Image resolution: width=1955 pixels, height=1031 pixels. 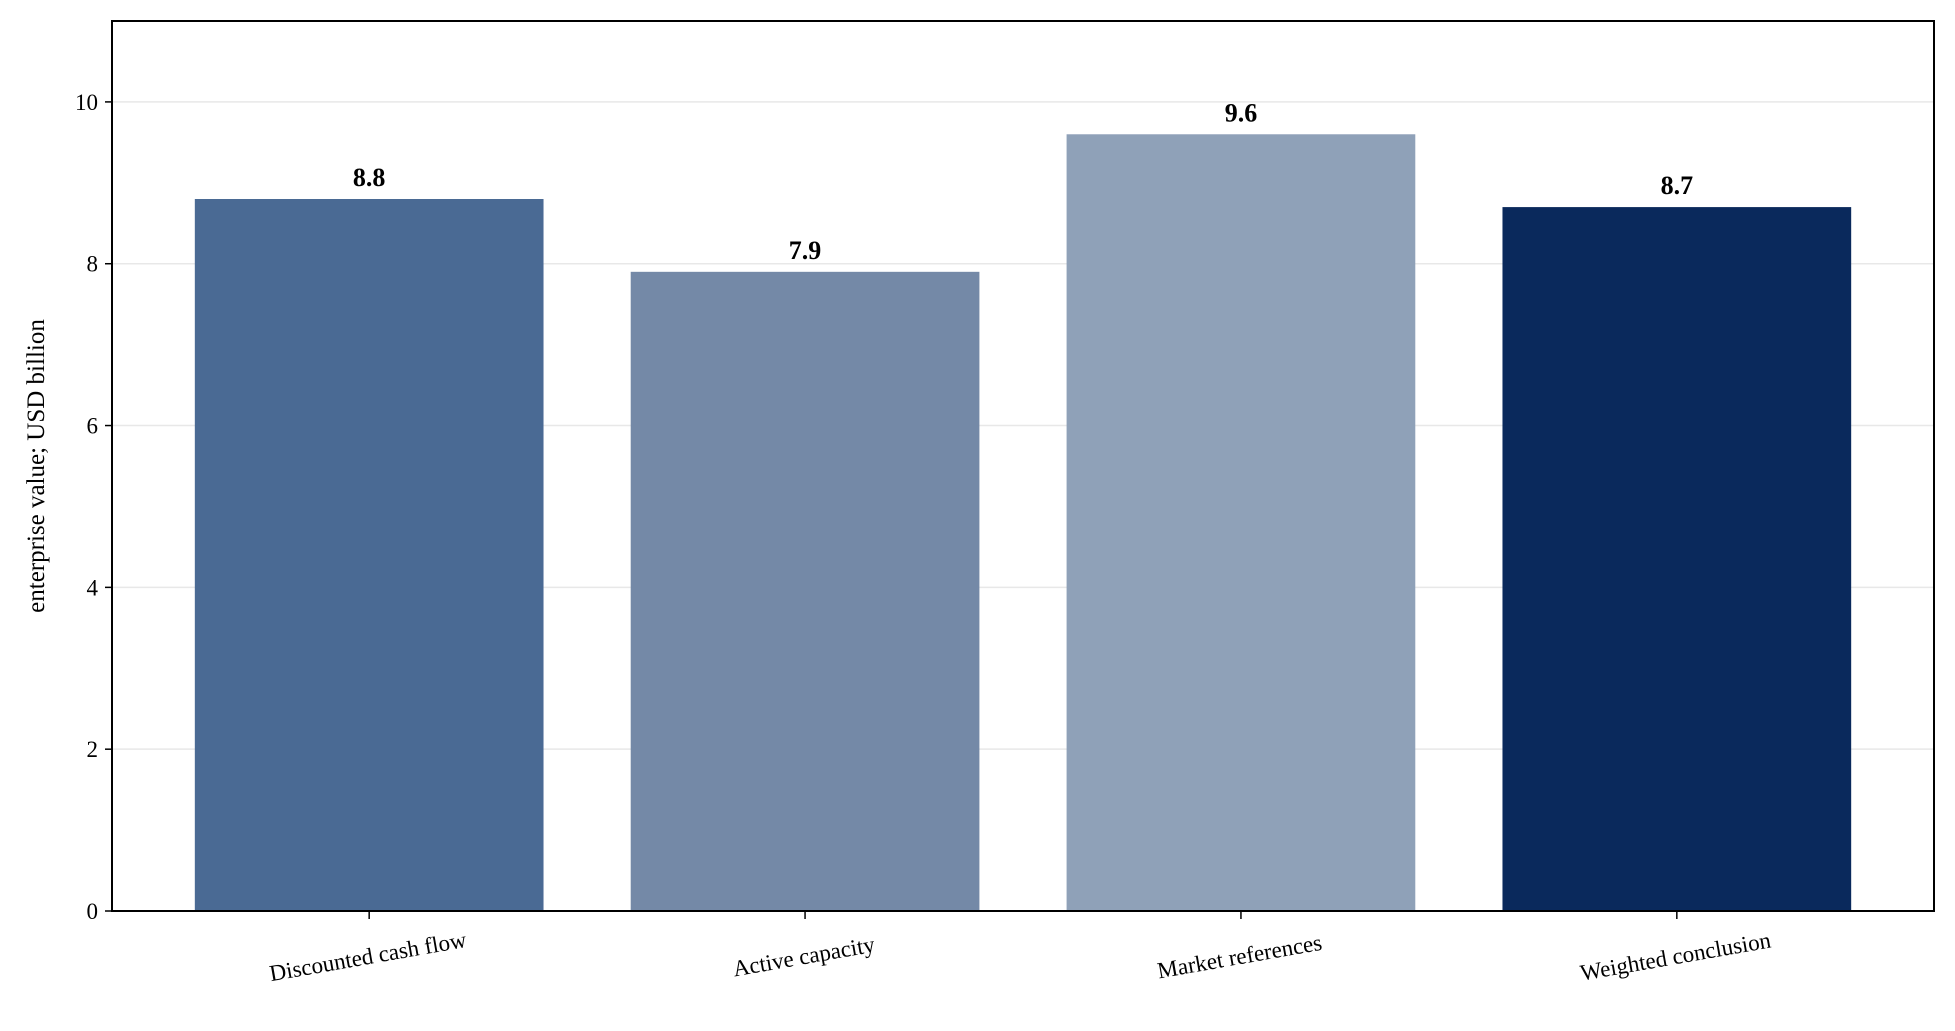 What do you see at coordinates (86, 102) in the screenshot?
I see `y-tick-label: 10` at bounding box center [86, 102].